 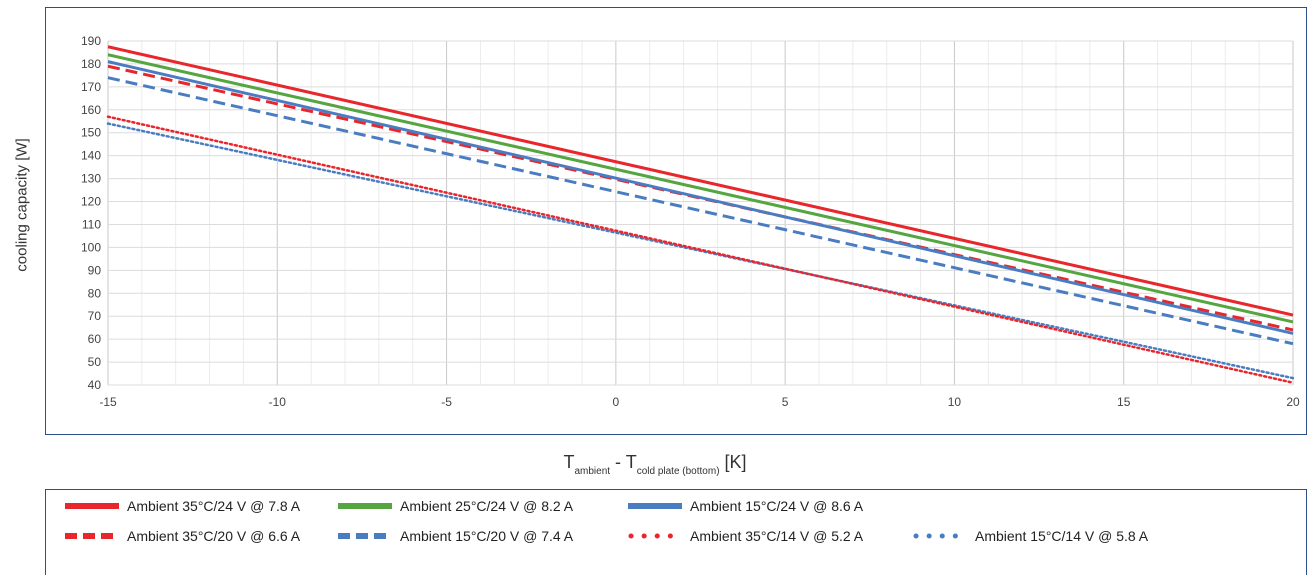 I want to click on x-axis-label-mid: - T, so click(x=623, y=462).